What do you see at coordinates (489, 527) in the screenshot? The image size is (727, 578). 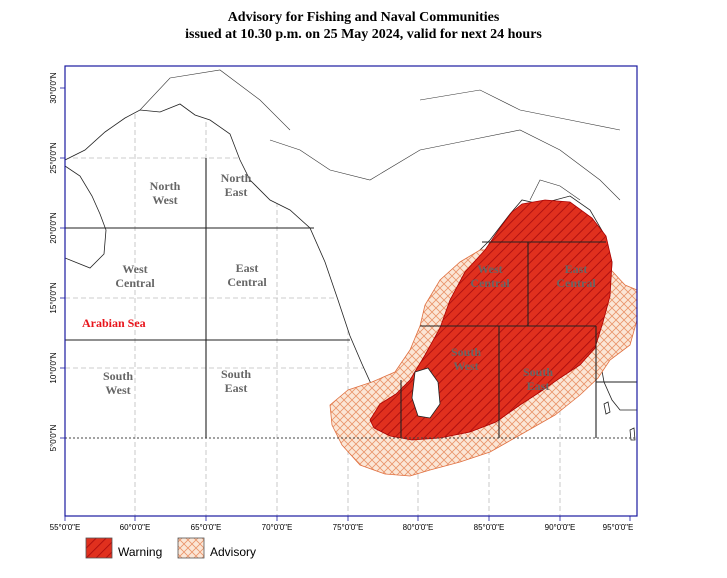 I see `lon-tick-label: 85°0'0"E` at bounding box center [489, 527].